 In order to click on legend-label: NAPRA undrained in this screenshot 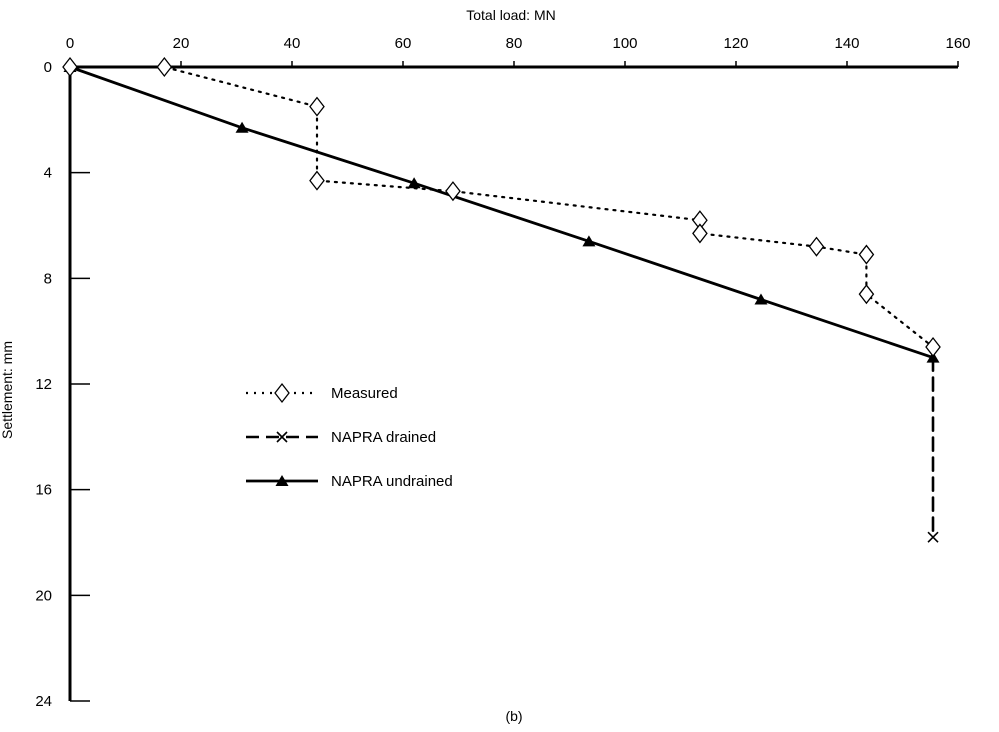, I will do `click(392, 481)`.